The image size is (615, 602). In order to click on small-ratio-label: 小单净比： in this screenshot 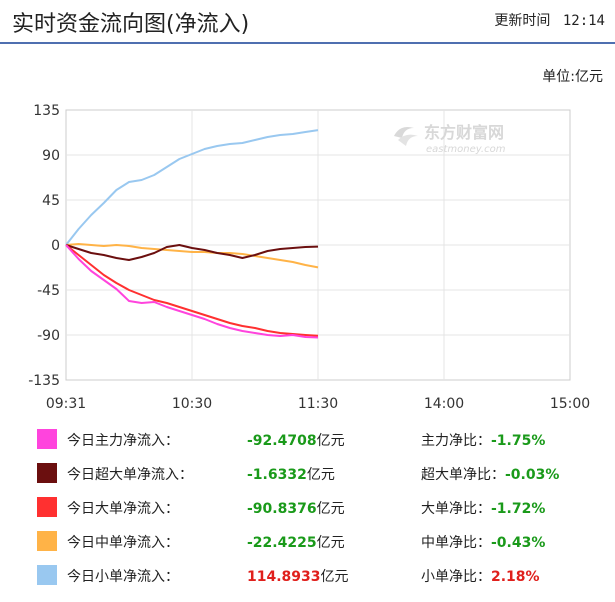, I will do `click(456, 577)`.